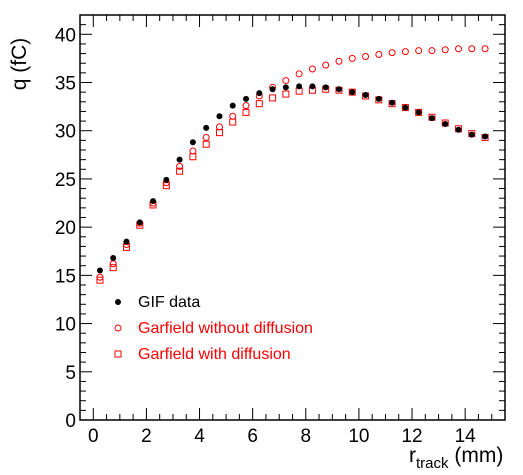 This screenshot has height=475, width=523. Describe the element at coordinates (65, 228) in the screenshot. I see `y-tick-label: 20` at that location.